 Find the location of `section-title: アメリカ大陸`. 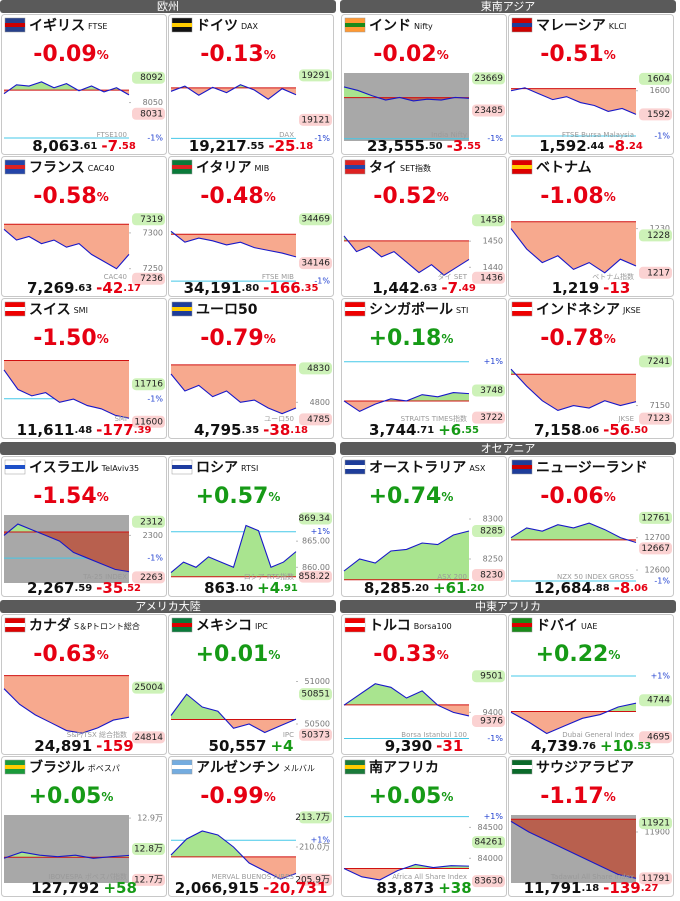

section-title: アメリカ大陸 is located at coordinates (167, 606).